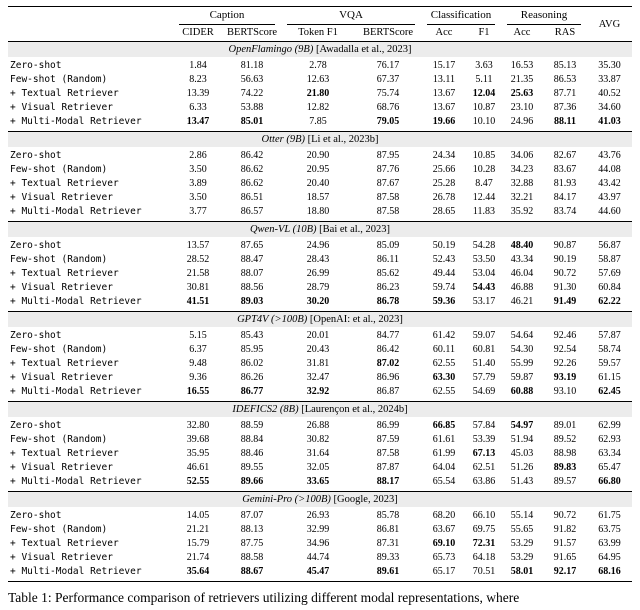 This screenshot has width=640, height=610. Describe the element at coordinates (444, 107) in the screenshot. I see `metric-value: 13.67` at that location.